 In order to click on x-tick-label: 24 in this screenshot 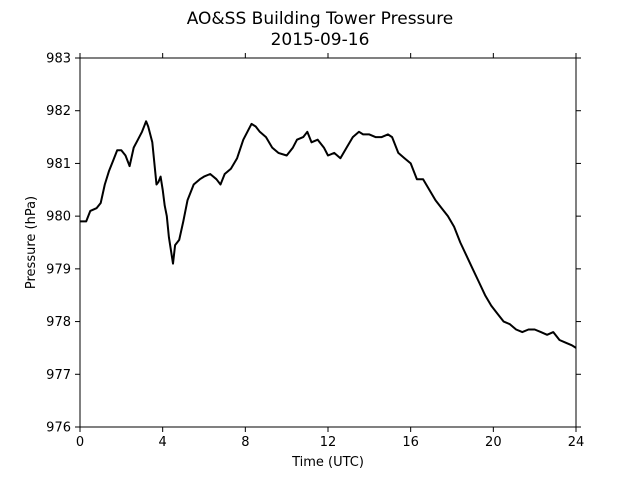, I will do `click(576, 442)`.